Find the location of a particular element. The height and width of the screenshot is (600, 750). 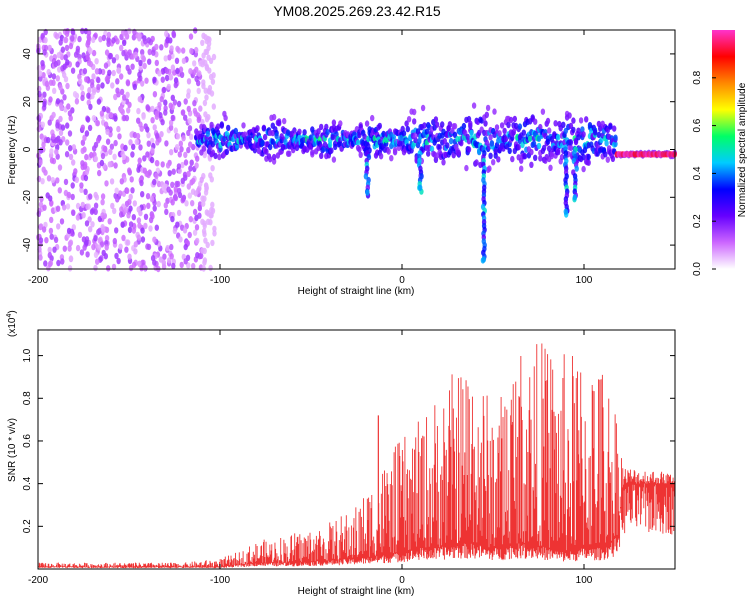

snr-scale-label: (x104) is located at coordinates (12, 323).